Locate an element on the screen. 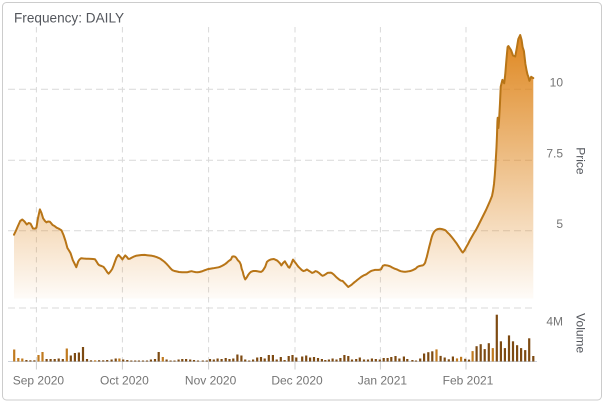  svg-text: 5 is located at coordinates (559, 224).